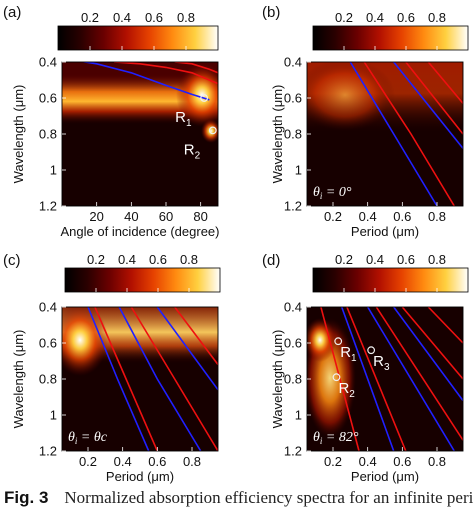 This screenshot has height=507, width=474. I want to click on panel-label: (d), so click(271, 260).